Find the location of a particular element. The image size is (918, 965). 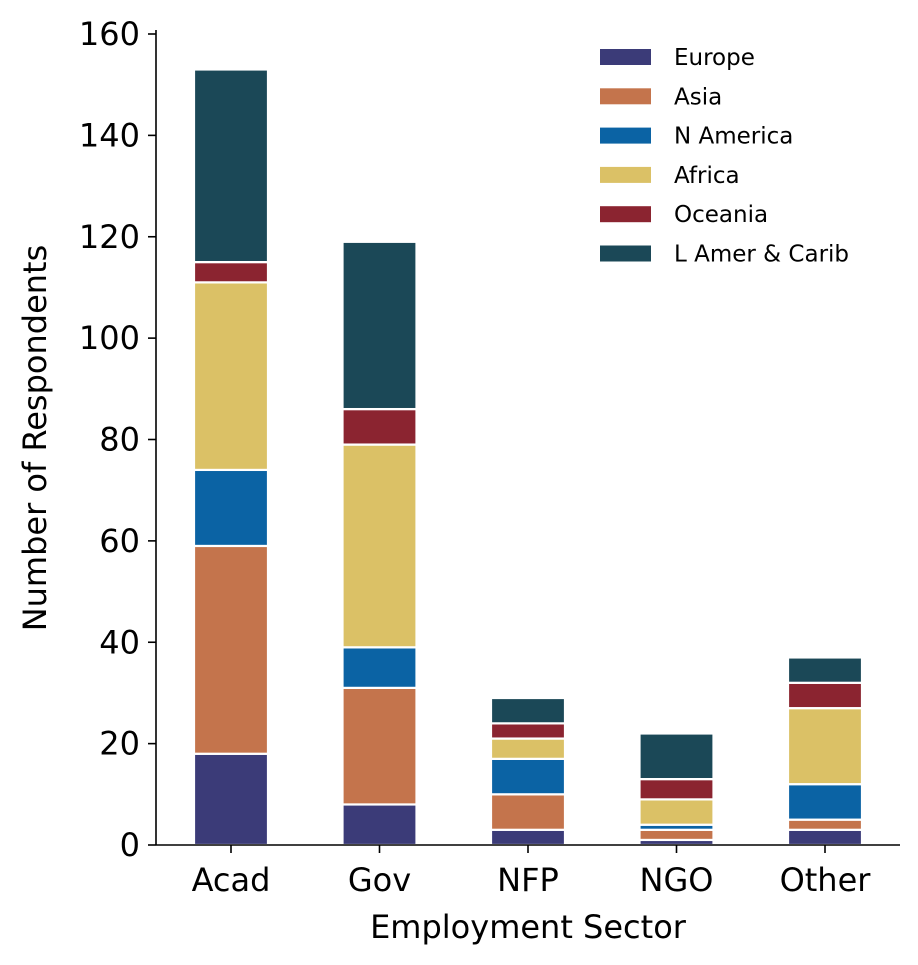

bar-segment-nfp-n-america is located at coordinates (528, 776).